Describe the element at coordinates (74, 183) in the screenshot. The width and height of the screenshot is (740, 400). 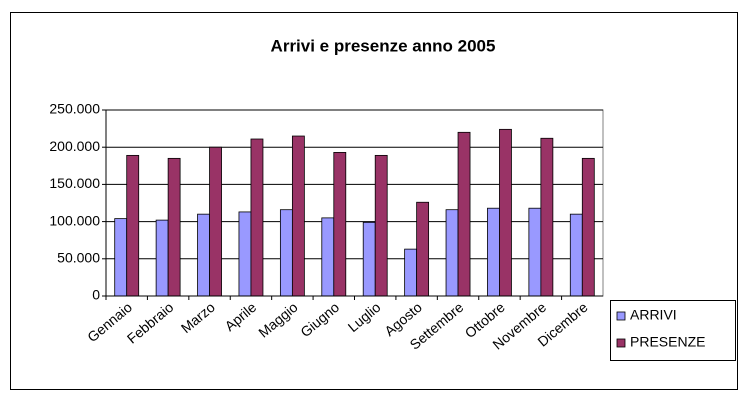
I see `y-tick-label: 150.000` at that location.